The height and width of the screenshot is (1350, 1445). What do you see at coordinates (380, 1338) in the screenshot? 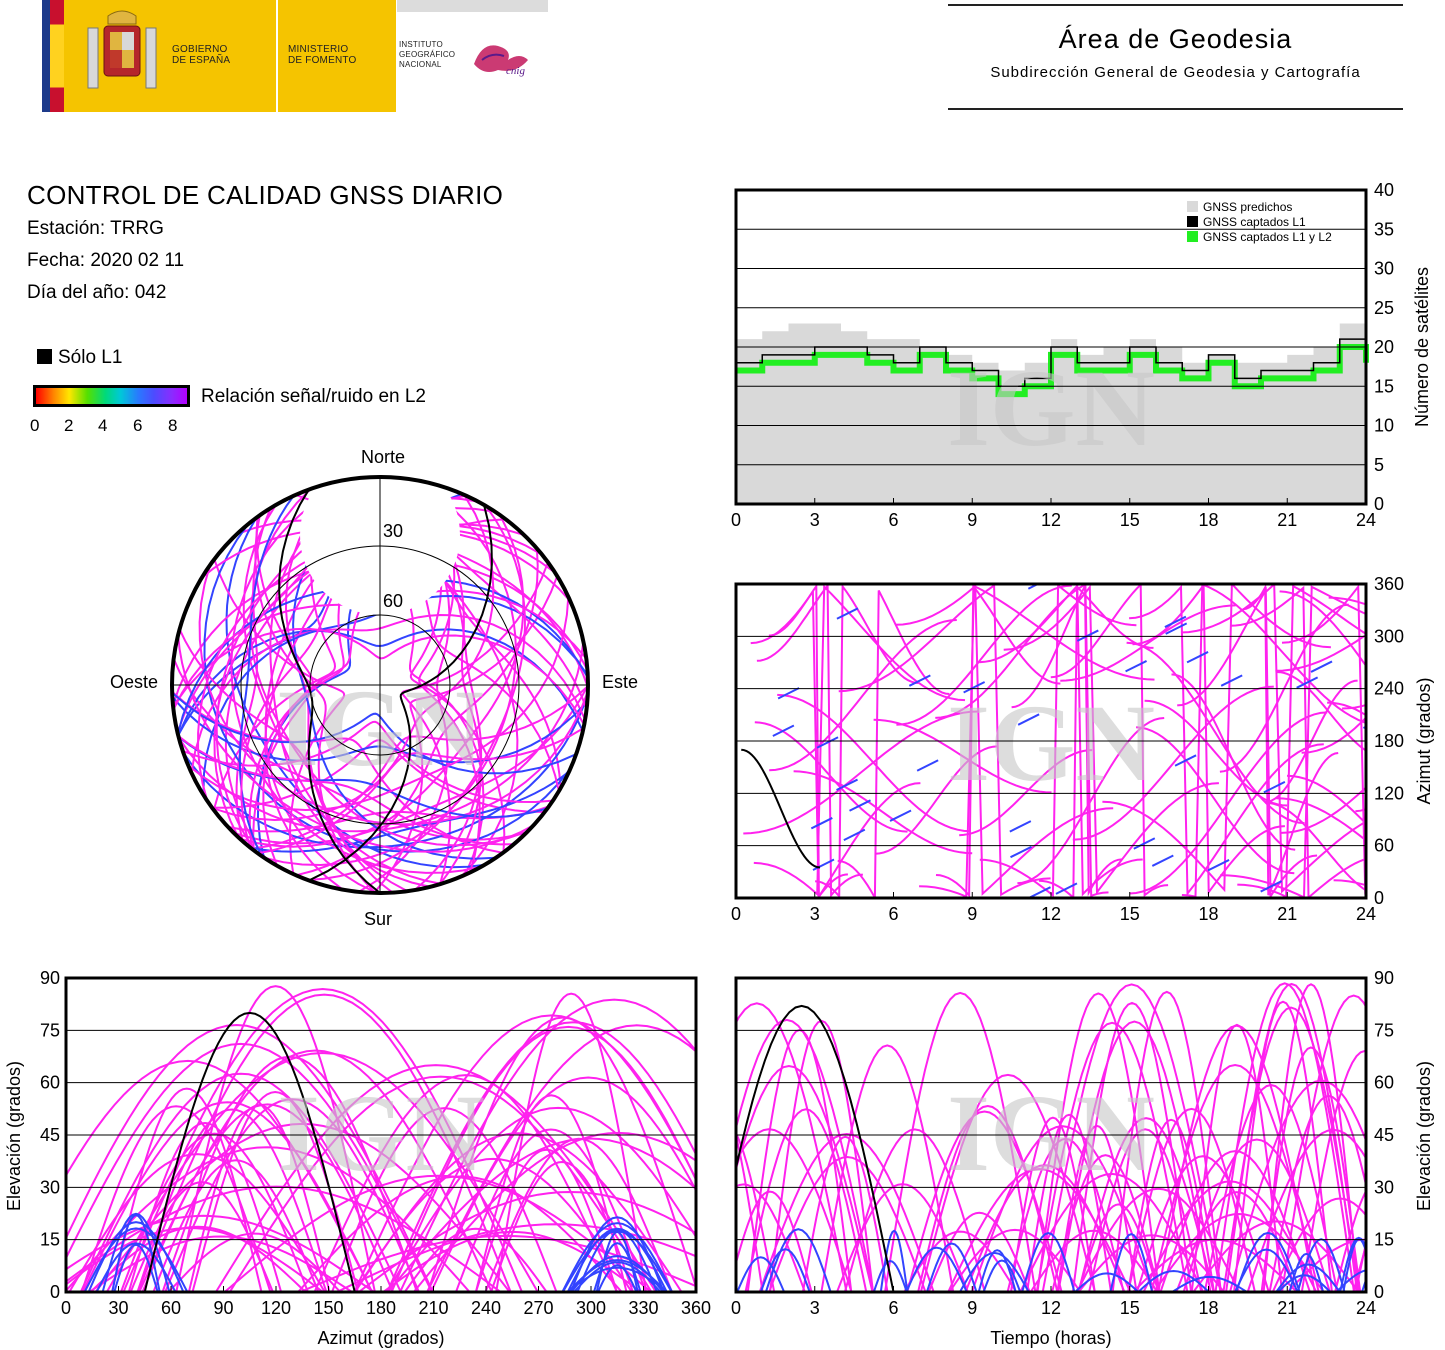
I see `x-axis-label: Azimut (grados)` at bounding box center [380, 1338].